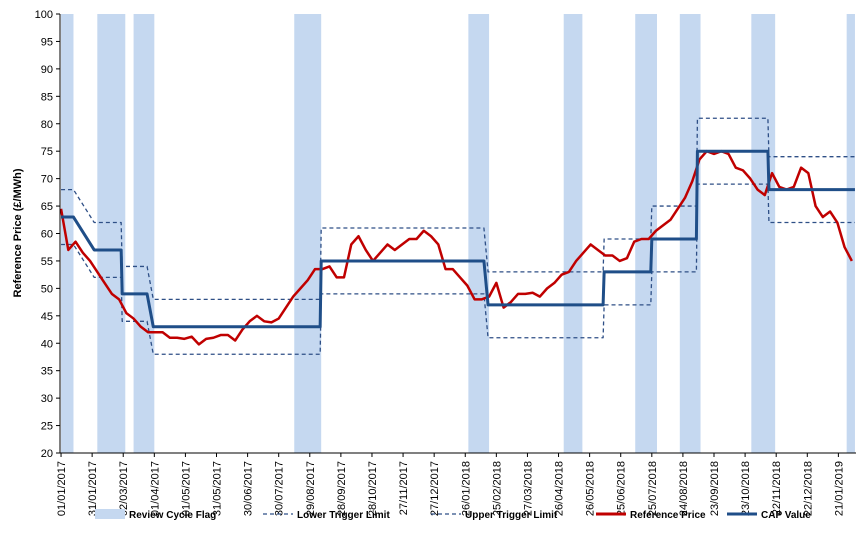 The width and height of the screenshot is (856, 552). I want to click on y-tick-label: 25, so click(47, 427).